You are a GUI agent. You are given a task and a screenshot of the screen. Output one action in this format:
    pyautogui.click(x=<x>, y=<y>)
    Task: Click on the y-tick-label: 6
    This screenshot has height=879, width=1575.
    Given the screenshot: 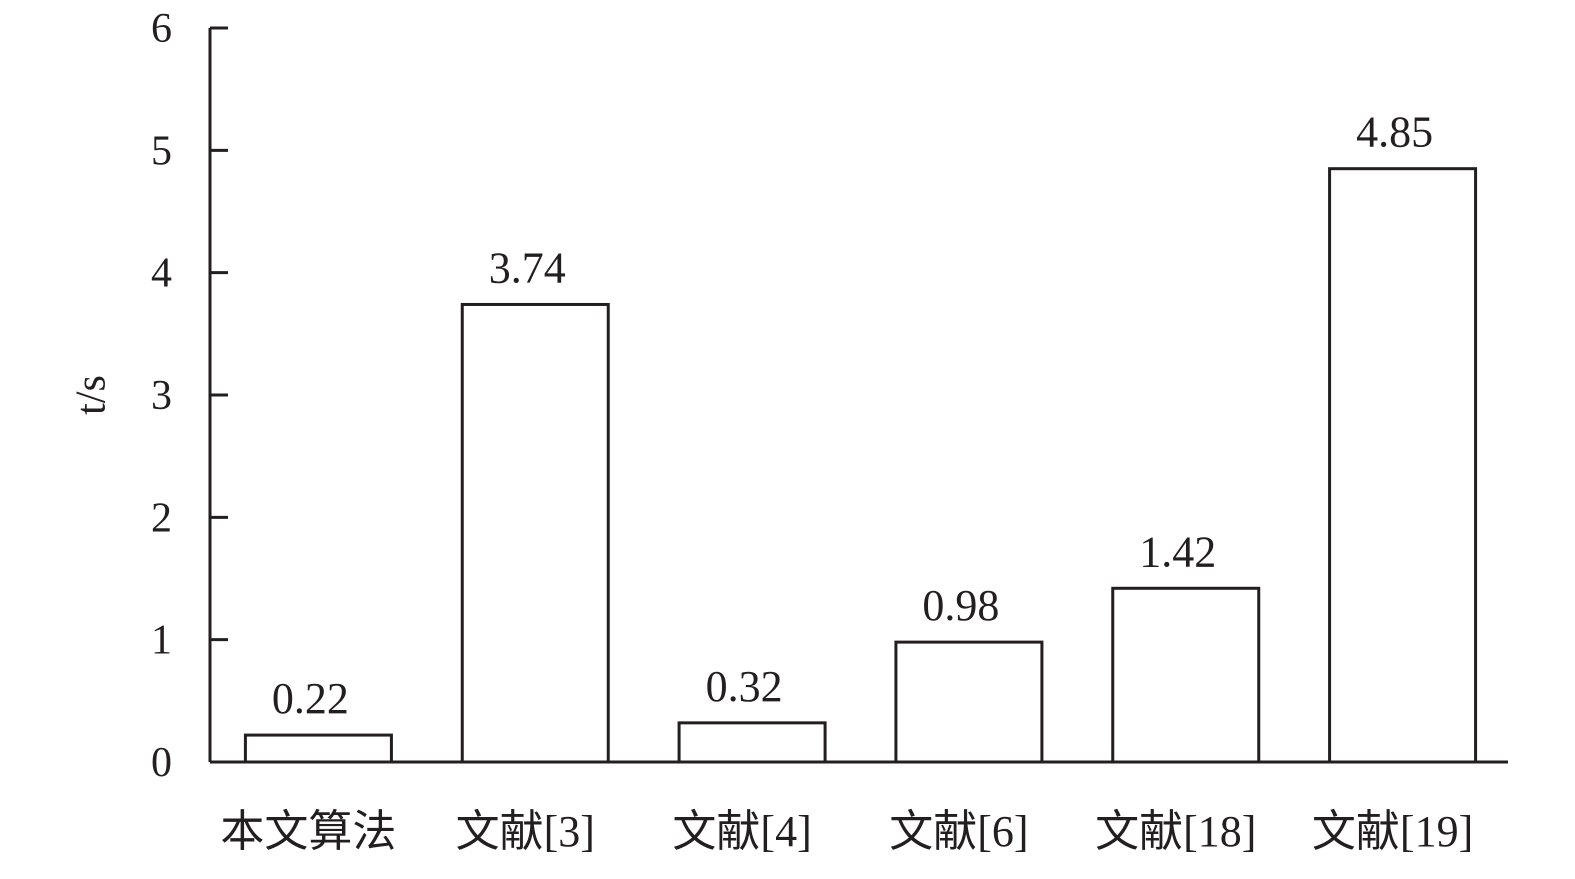 What is the action you would take?
    pyautogui.click(x=161, y=29)
    